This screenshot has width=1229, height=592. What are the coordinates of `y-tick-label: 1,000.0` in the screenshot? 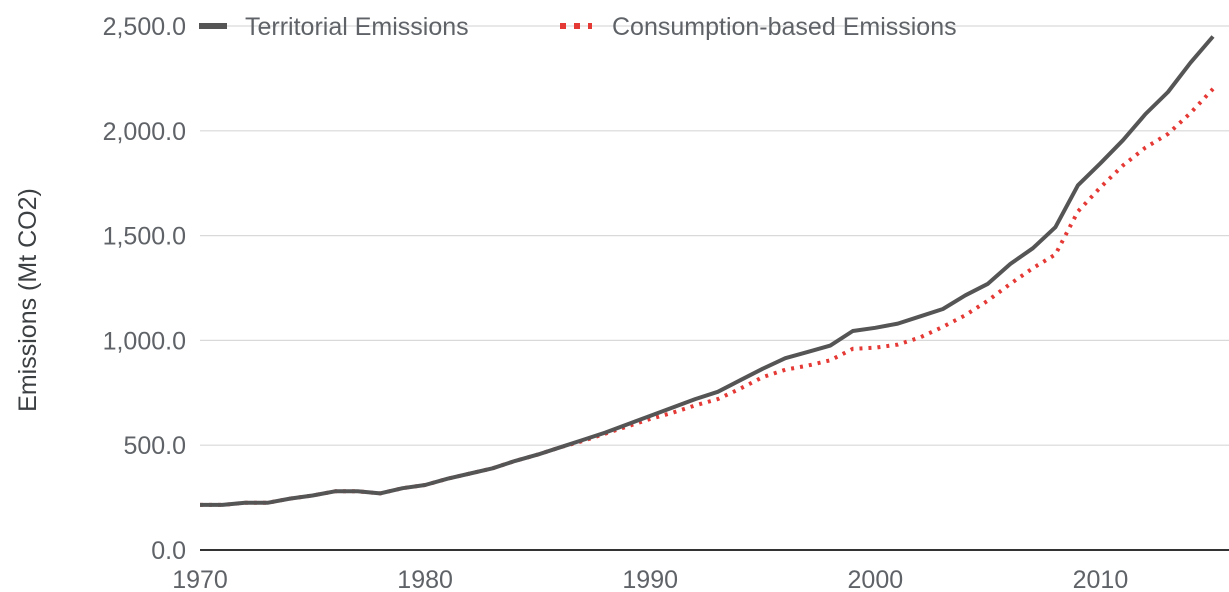 It's located at (144, 341).